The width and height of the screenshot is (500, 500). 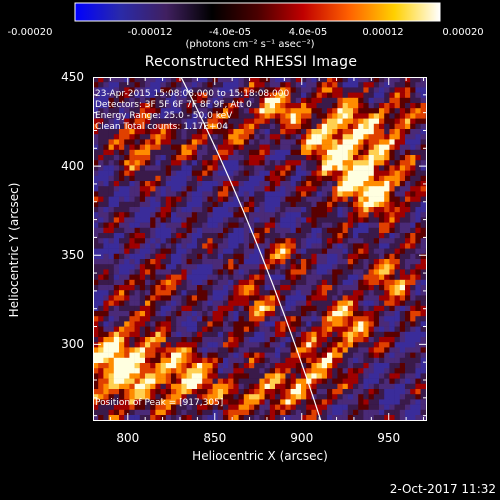 What do you see at coordinates (159, 403) in the screenshot?
I see `peak-position-label: Position of Peak = [917,305]` at bounding box center [159, 403].